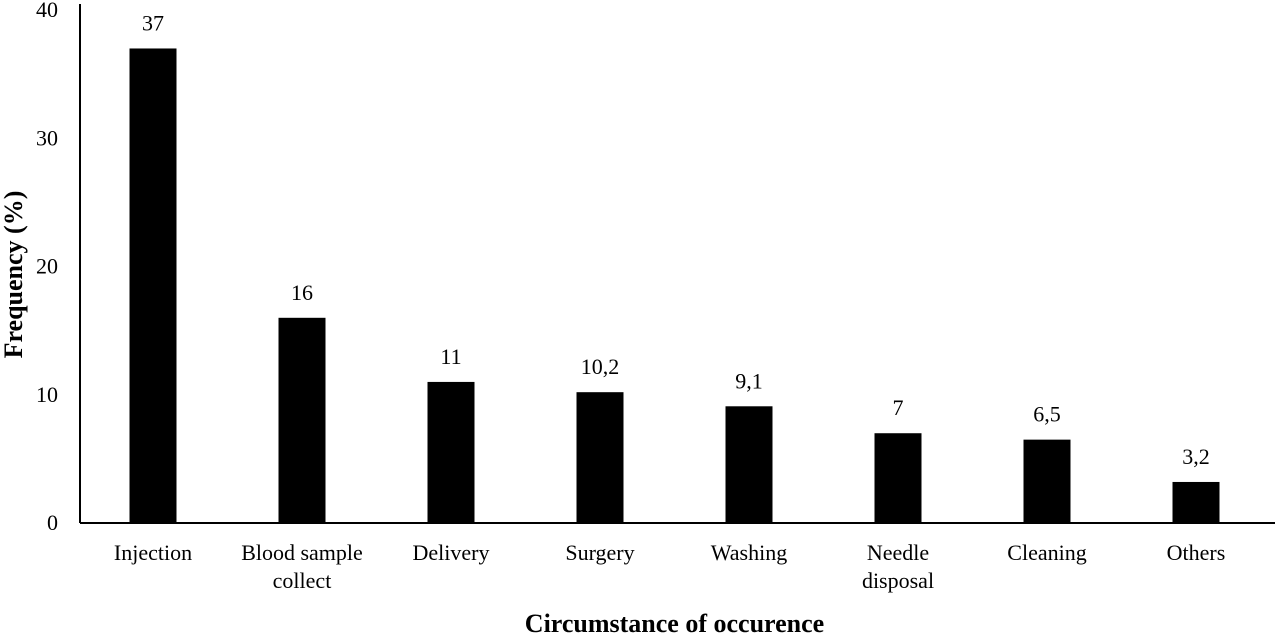 This screenshot has width=1280, height=636. I want to click on category-label-3: Surgery, so click(599, 552).